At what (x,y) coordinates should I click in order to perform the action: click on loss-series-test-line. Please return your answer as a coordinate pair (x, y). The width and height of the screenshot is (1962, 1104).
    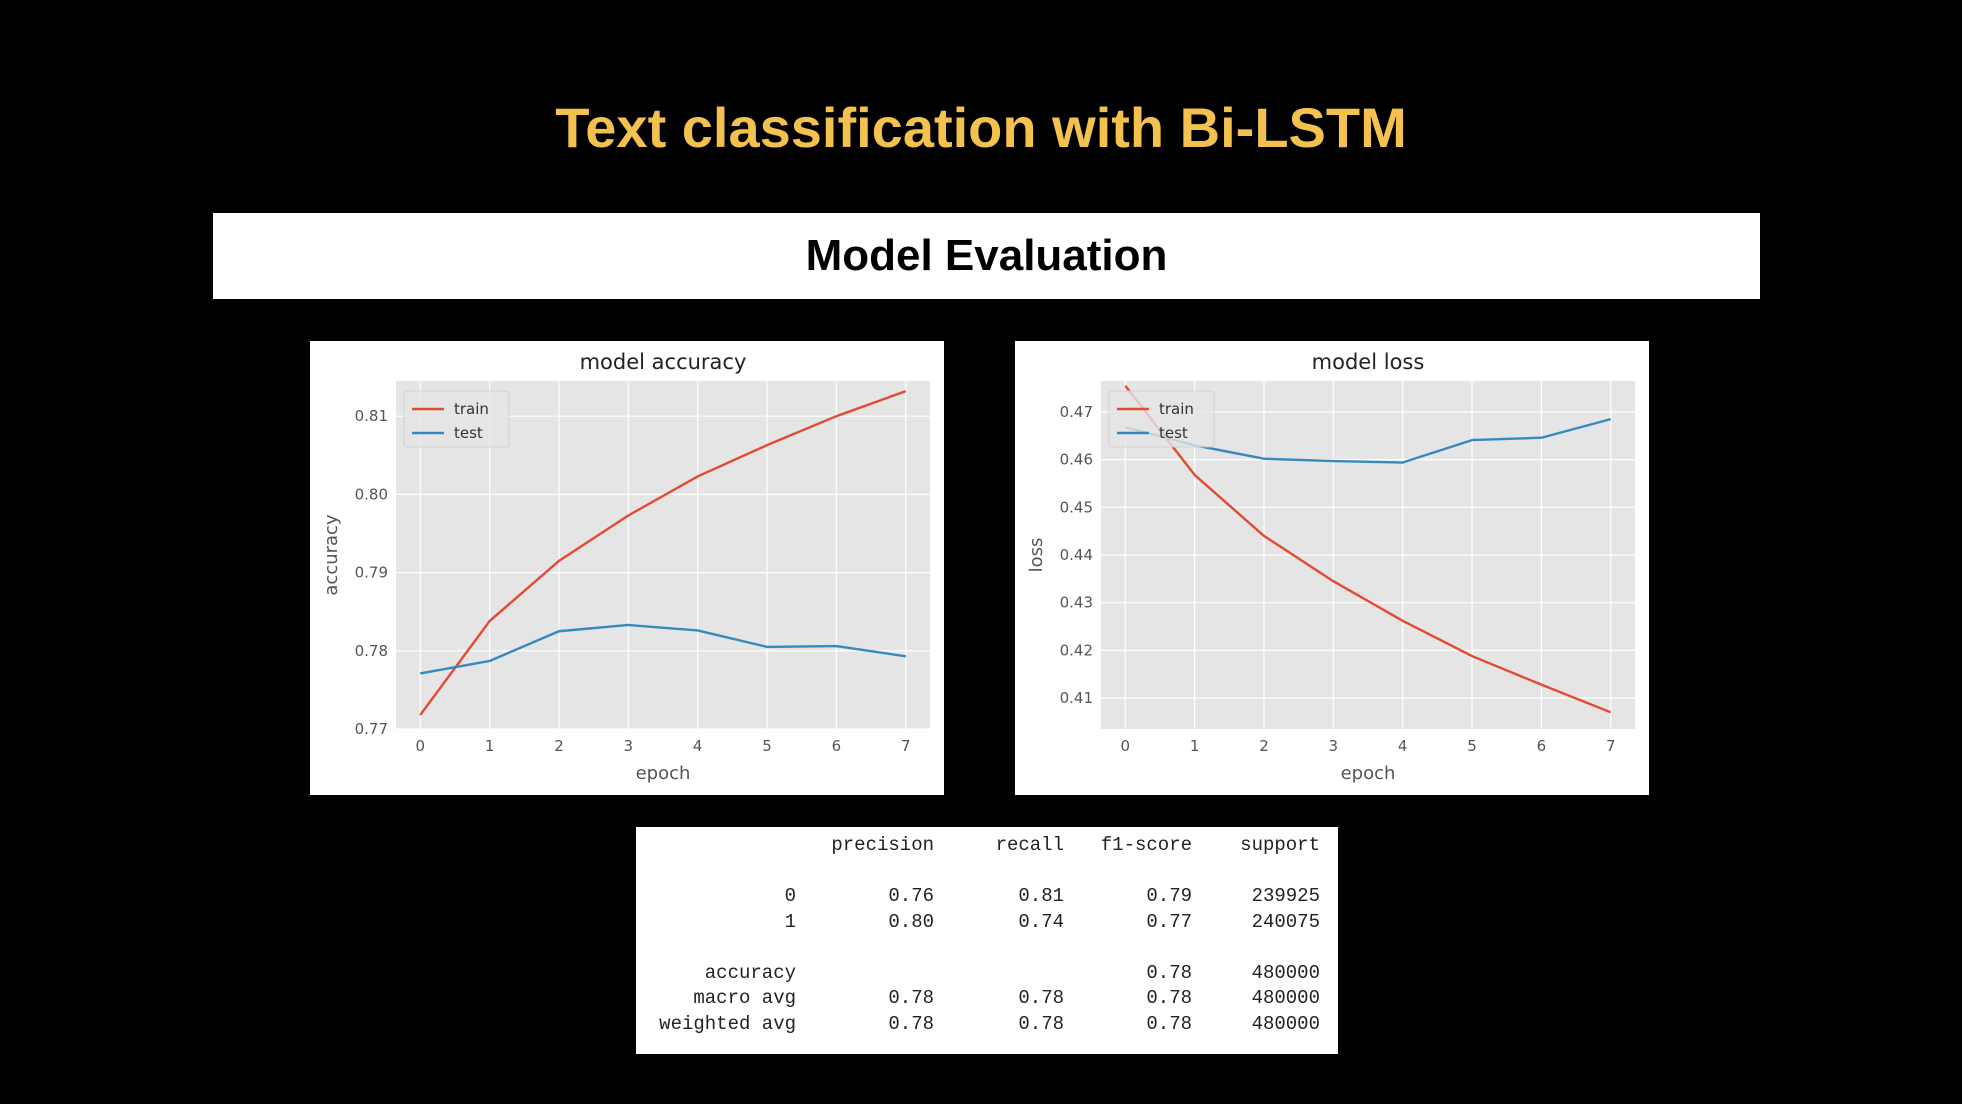
    Looking at the image, I should click on (1368, 440).